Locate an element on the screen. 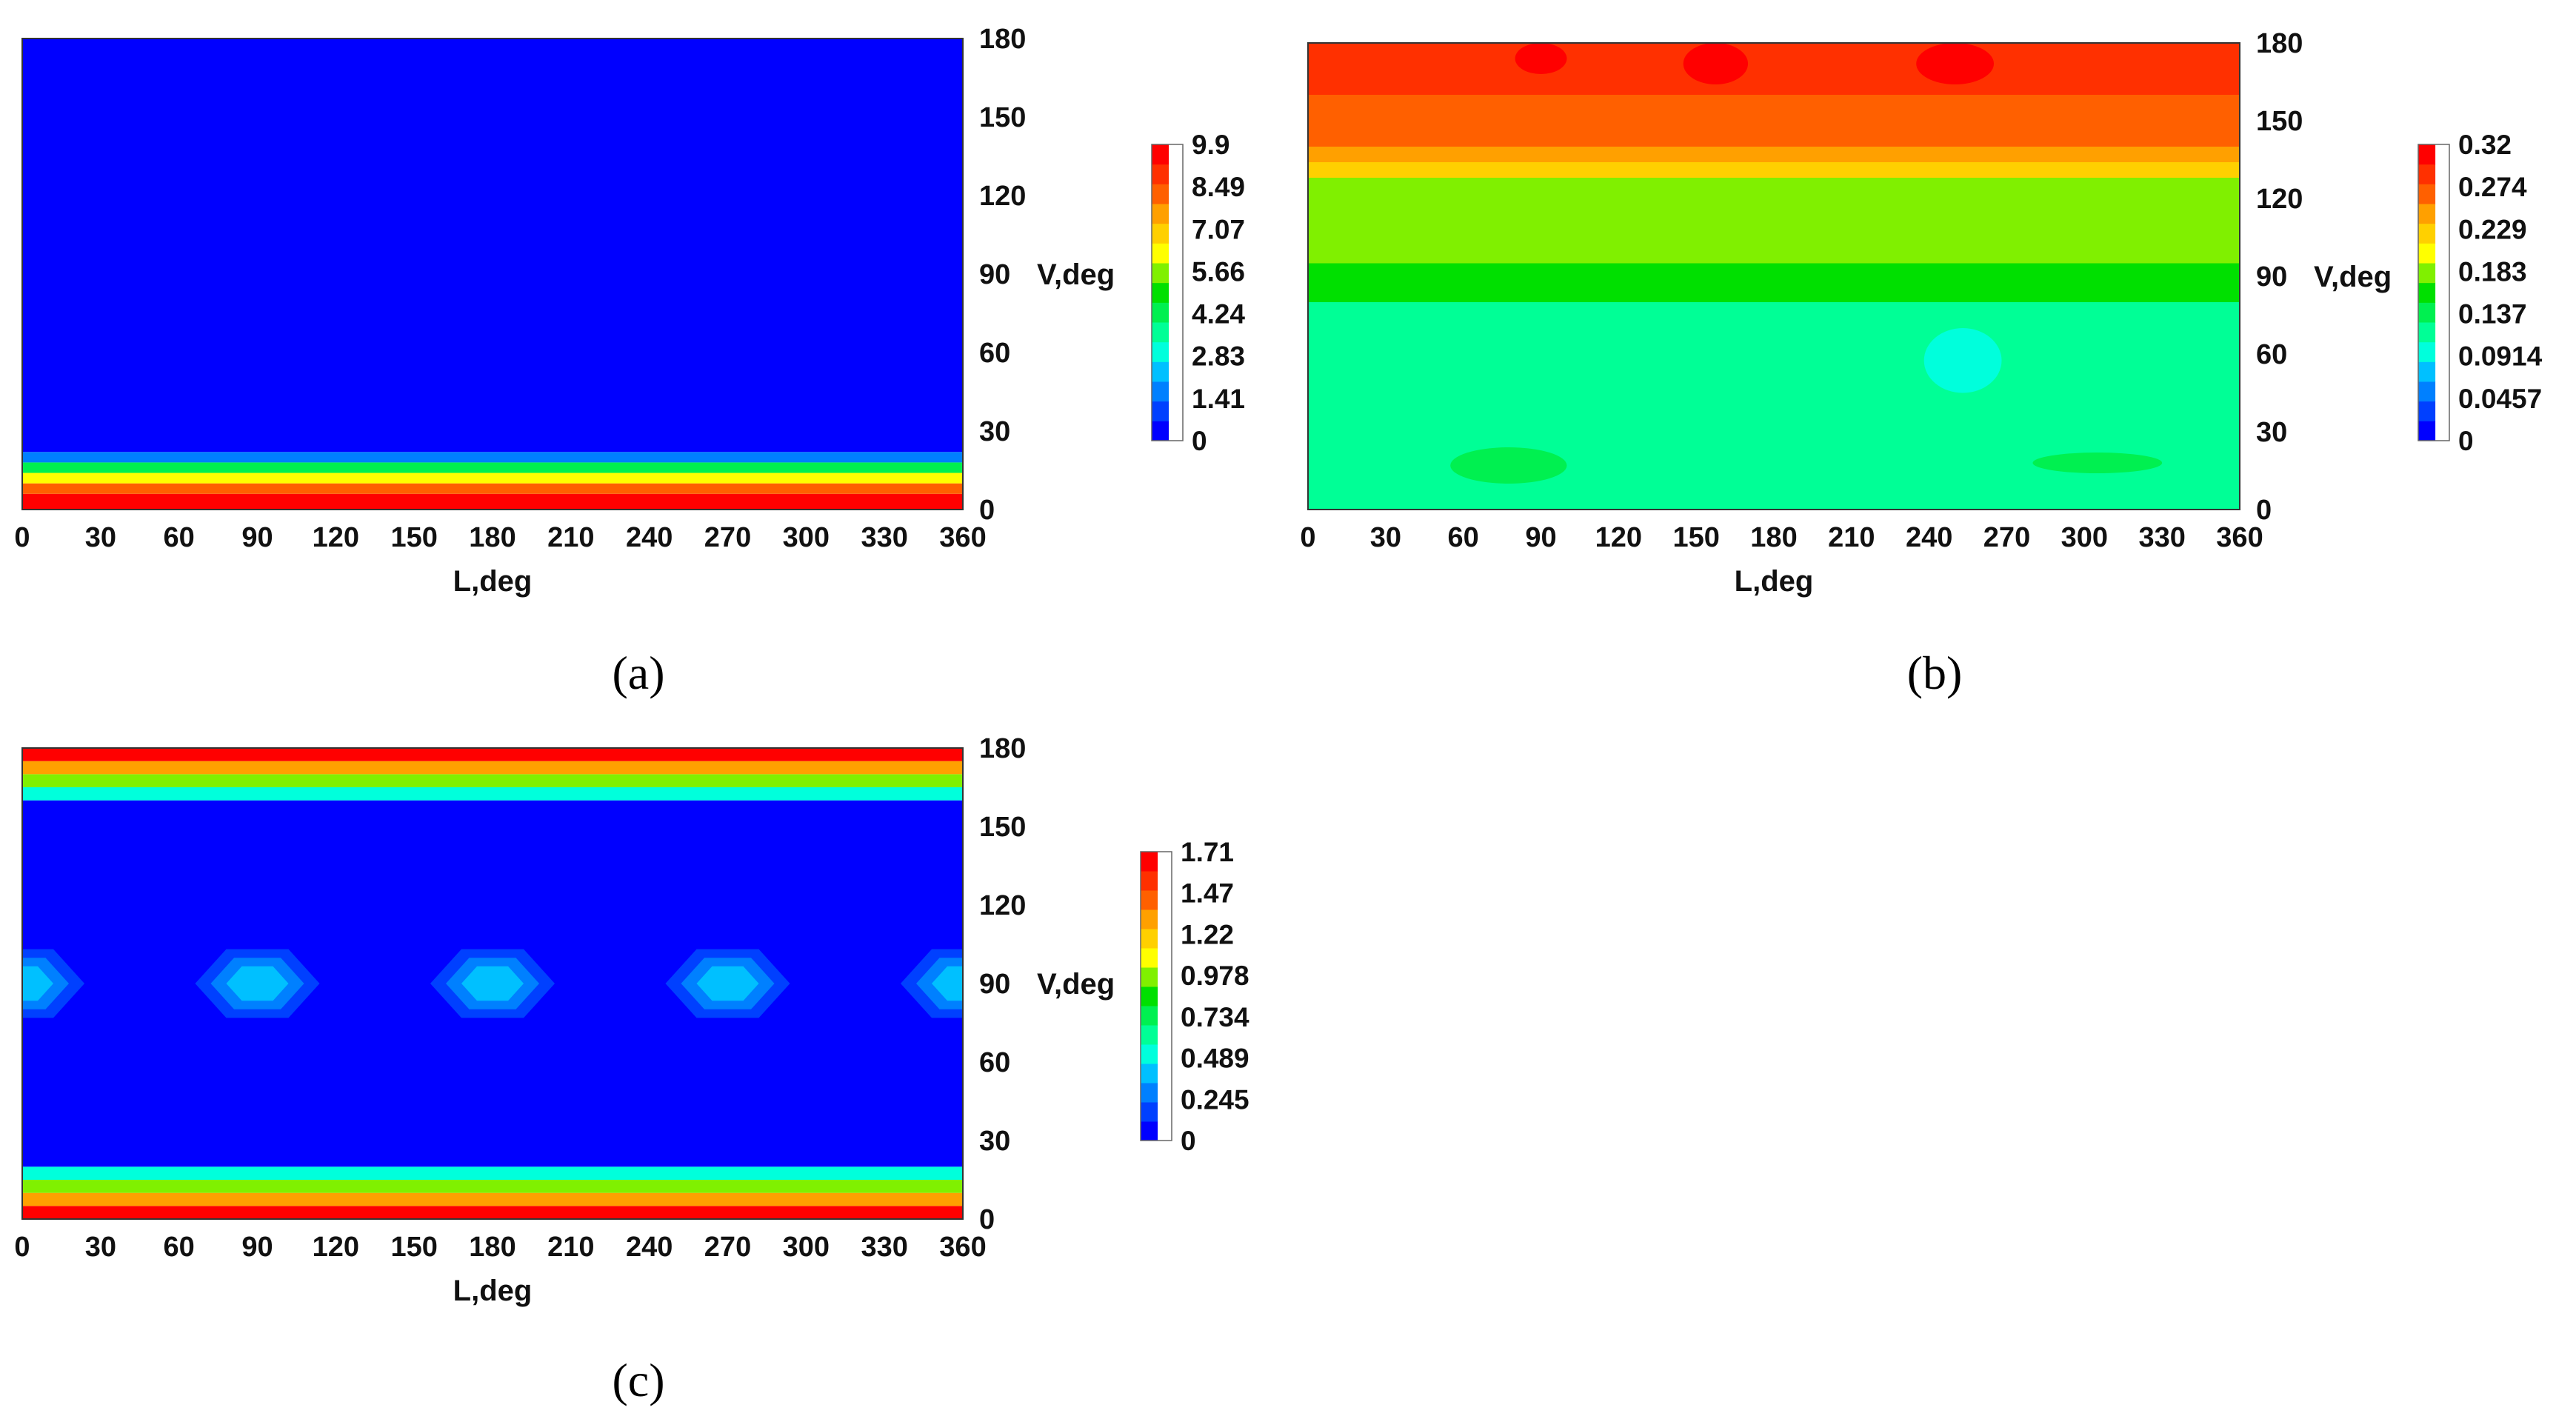 This screenshot has width=2576, height=1419. colorbar-label-b-5: 0.0914 is located at coordinates (2500, 356).